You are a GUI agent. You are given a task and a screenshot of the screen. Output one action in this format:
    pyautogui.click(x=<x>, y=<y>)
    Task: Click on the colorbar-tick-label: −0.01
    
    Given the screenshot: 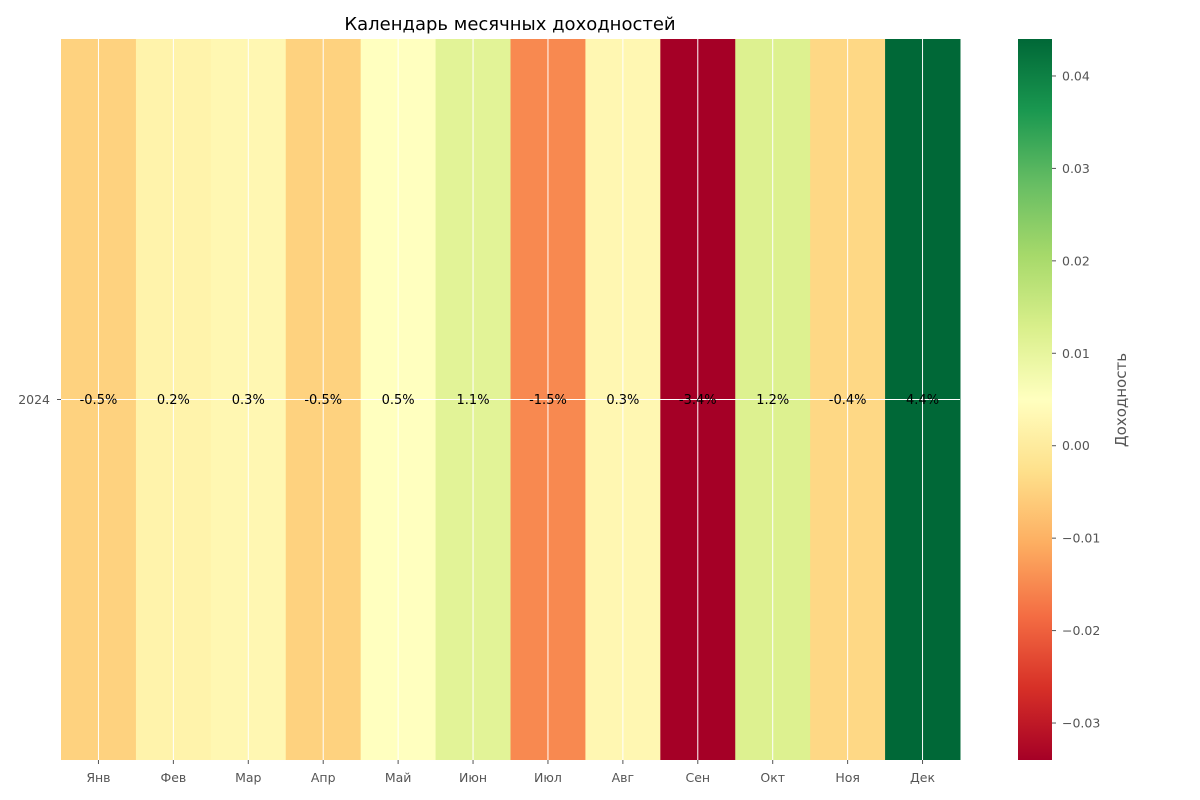 What is the action you would take?
    pyautogui.click(x=1081, y=538)
    